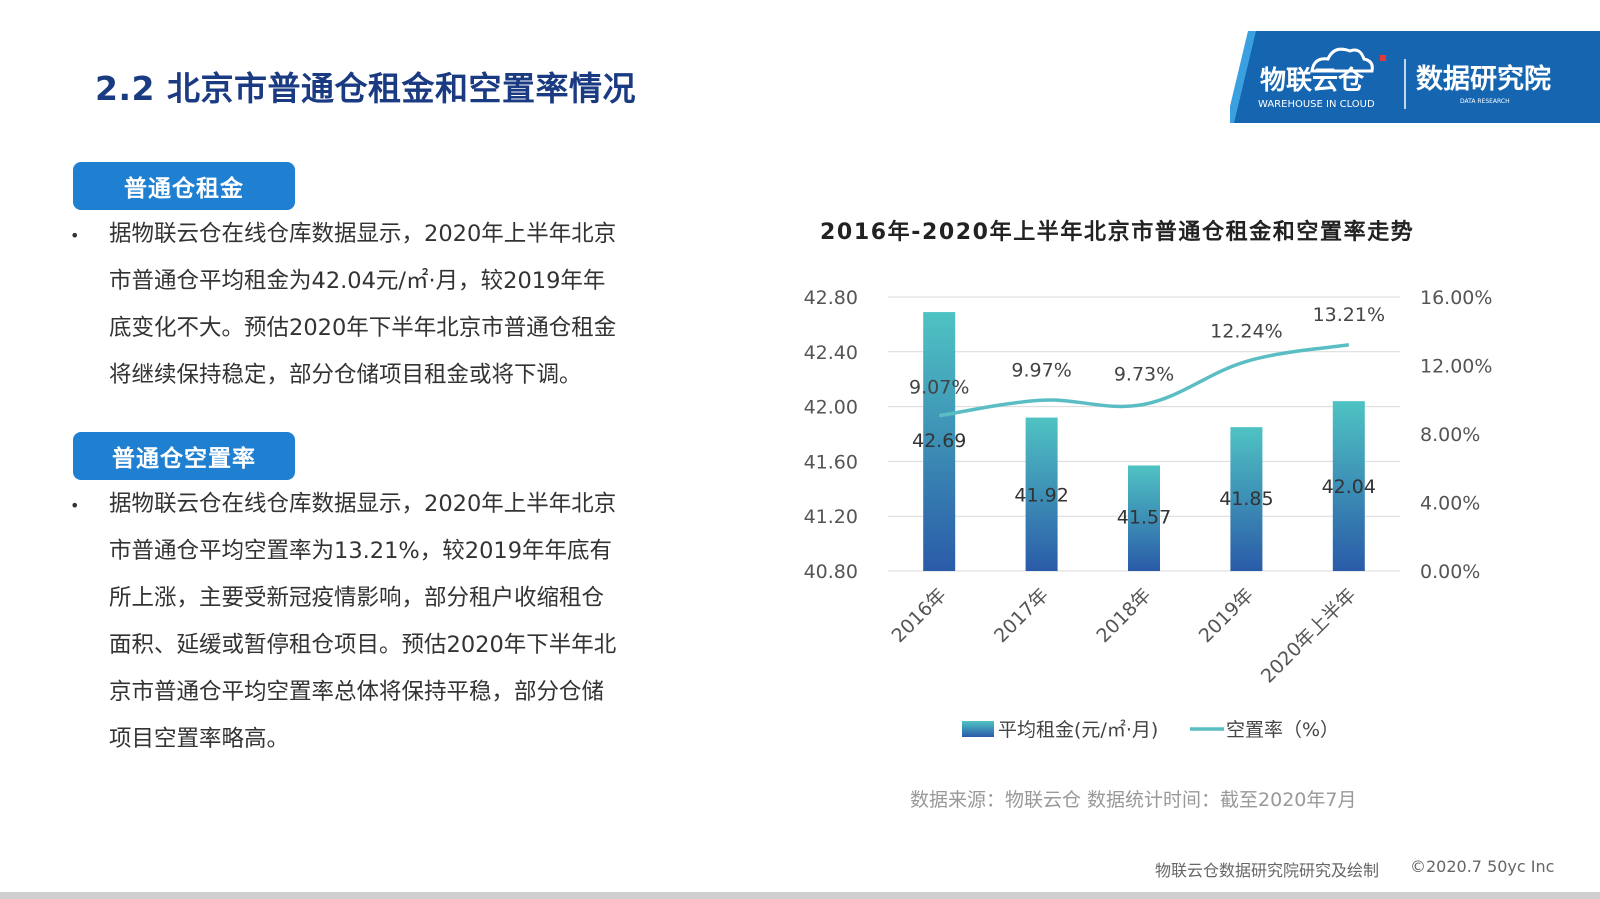 The height and width of the screenshot is (899, 1600). What do you see at coordinates (1144, 374) in the screenshot?
I see `vacancy-data-label: 9.73%` at bounding box center [1144, 374].